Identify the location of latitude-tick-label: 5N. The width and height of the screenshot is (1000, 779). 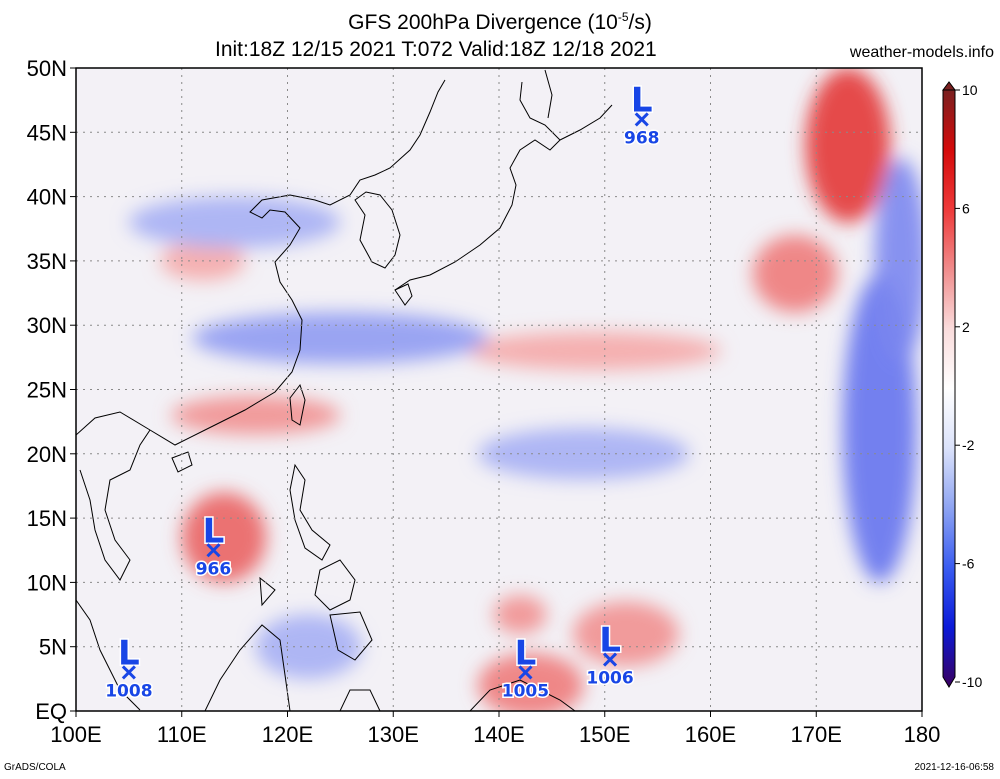
(53, 647).